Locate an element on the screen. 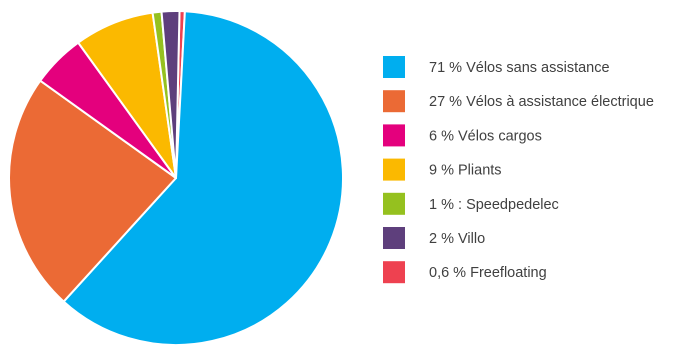  legend-item: 1 % : Speedpedelec is located at coordinates (471, 203).